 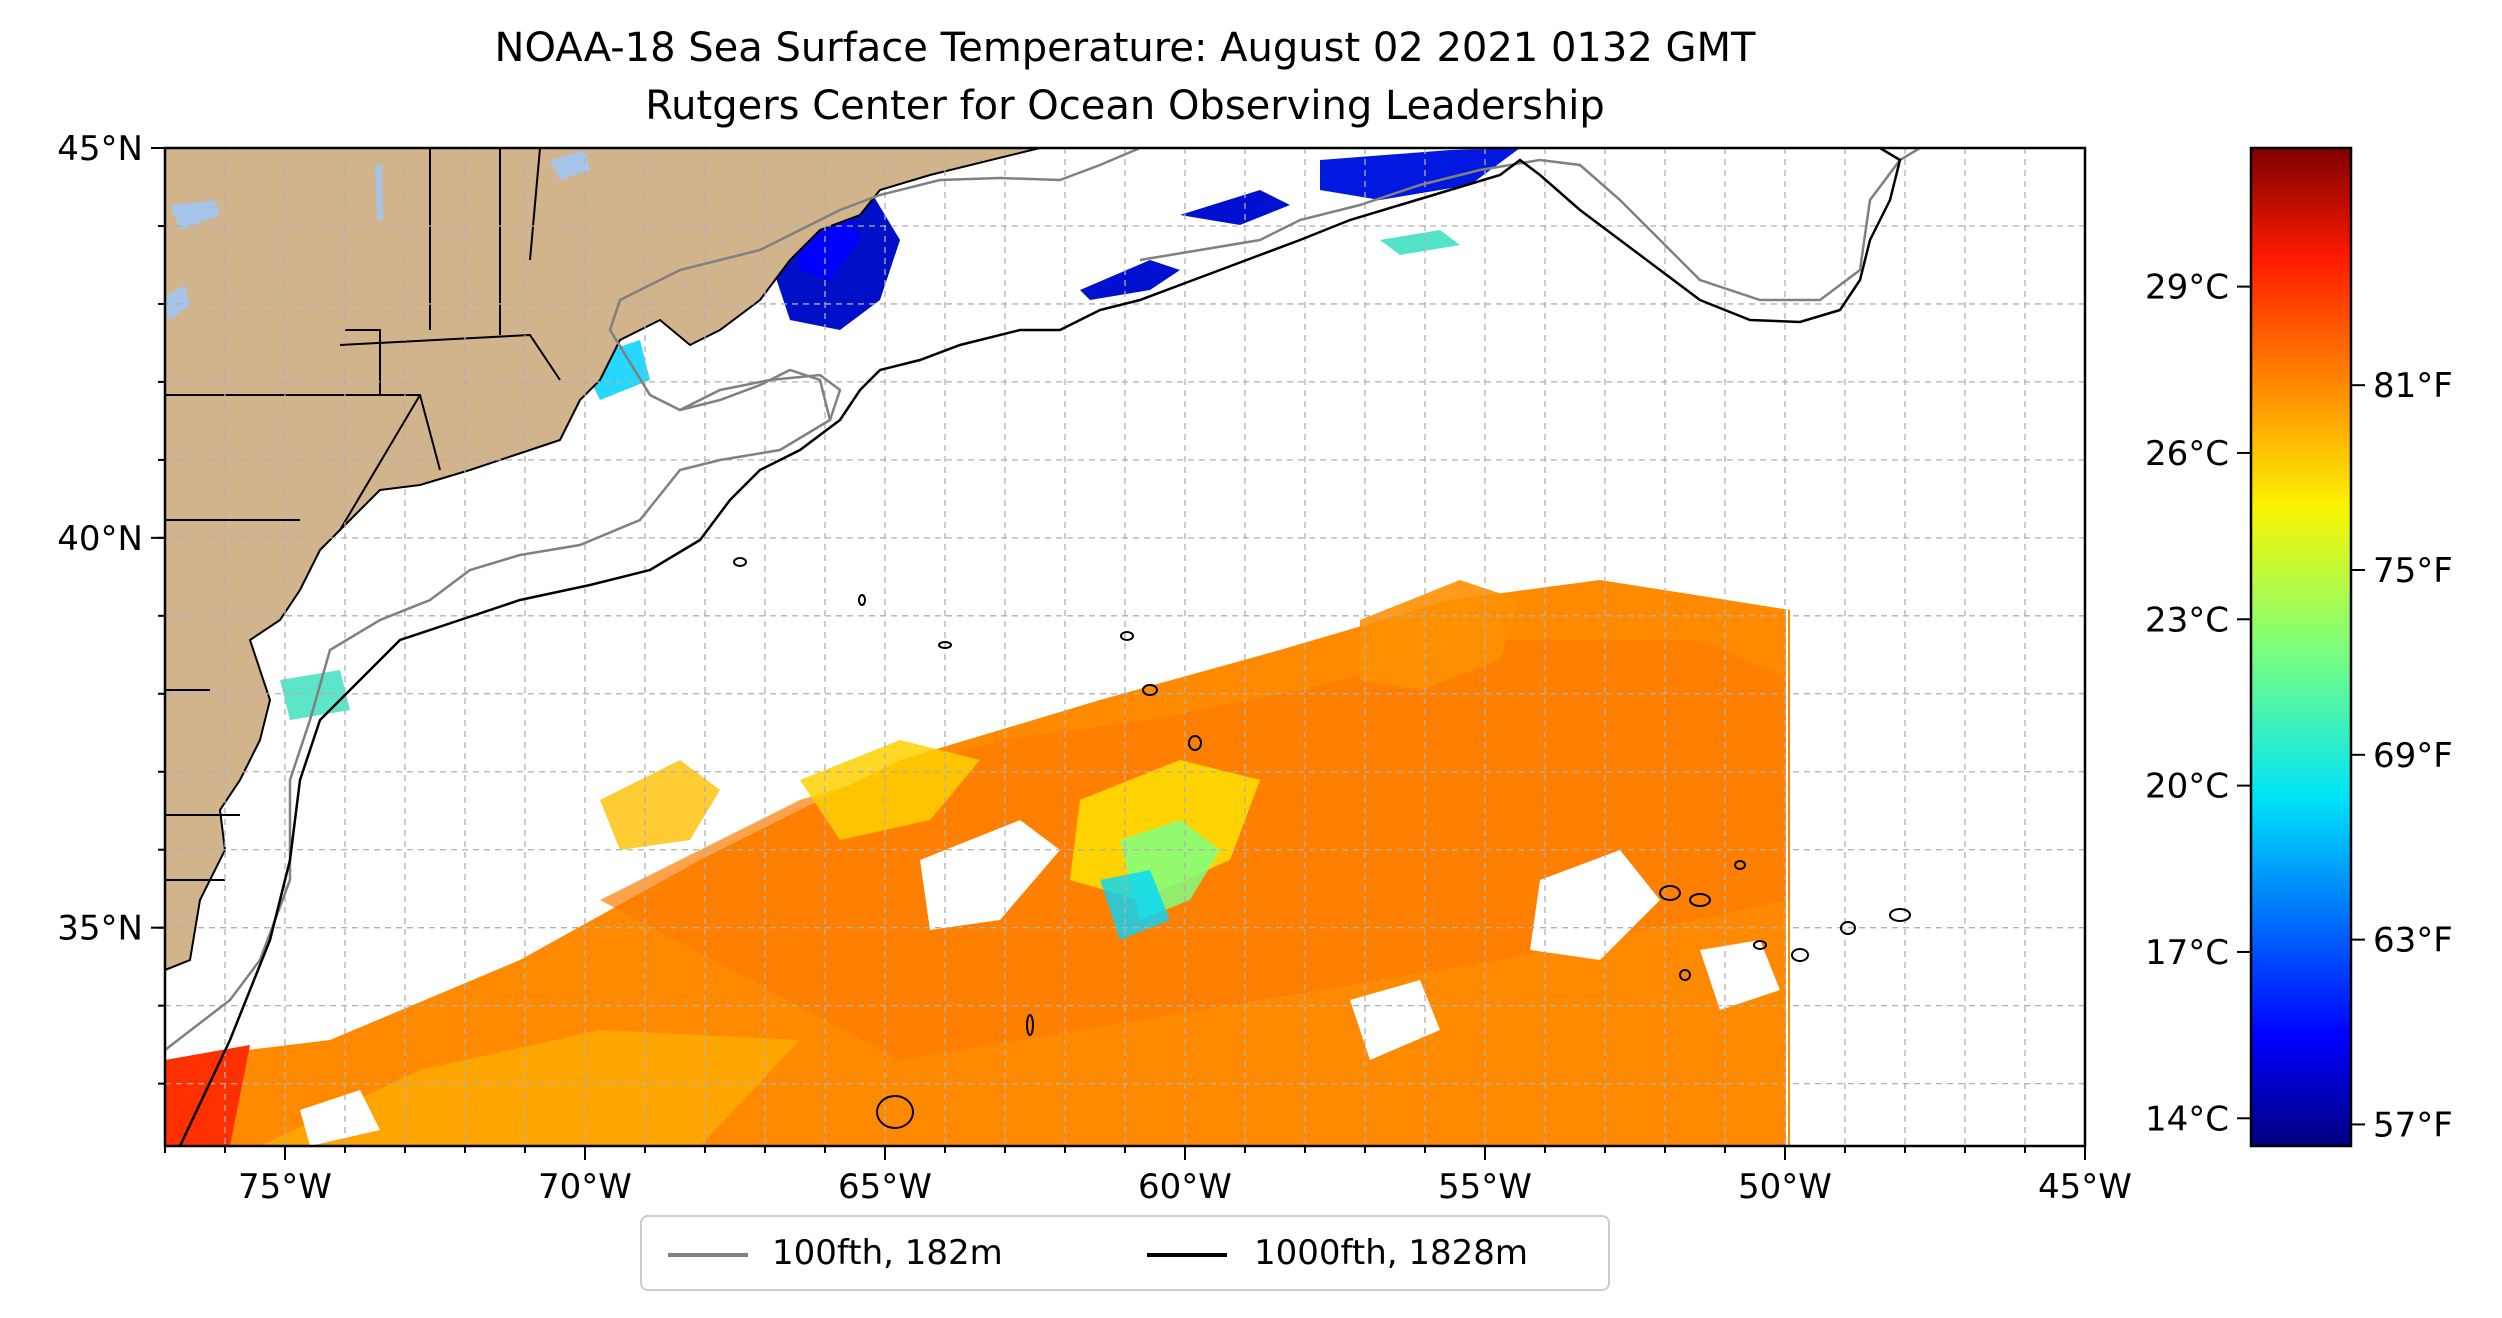 What do you see at coordinates (2187, 953) in the screenshot?
I see `colorbar-celsius-label: 17°C` at bounding box center [2187, 953].